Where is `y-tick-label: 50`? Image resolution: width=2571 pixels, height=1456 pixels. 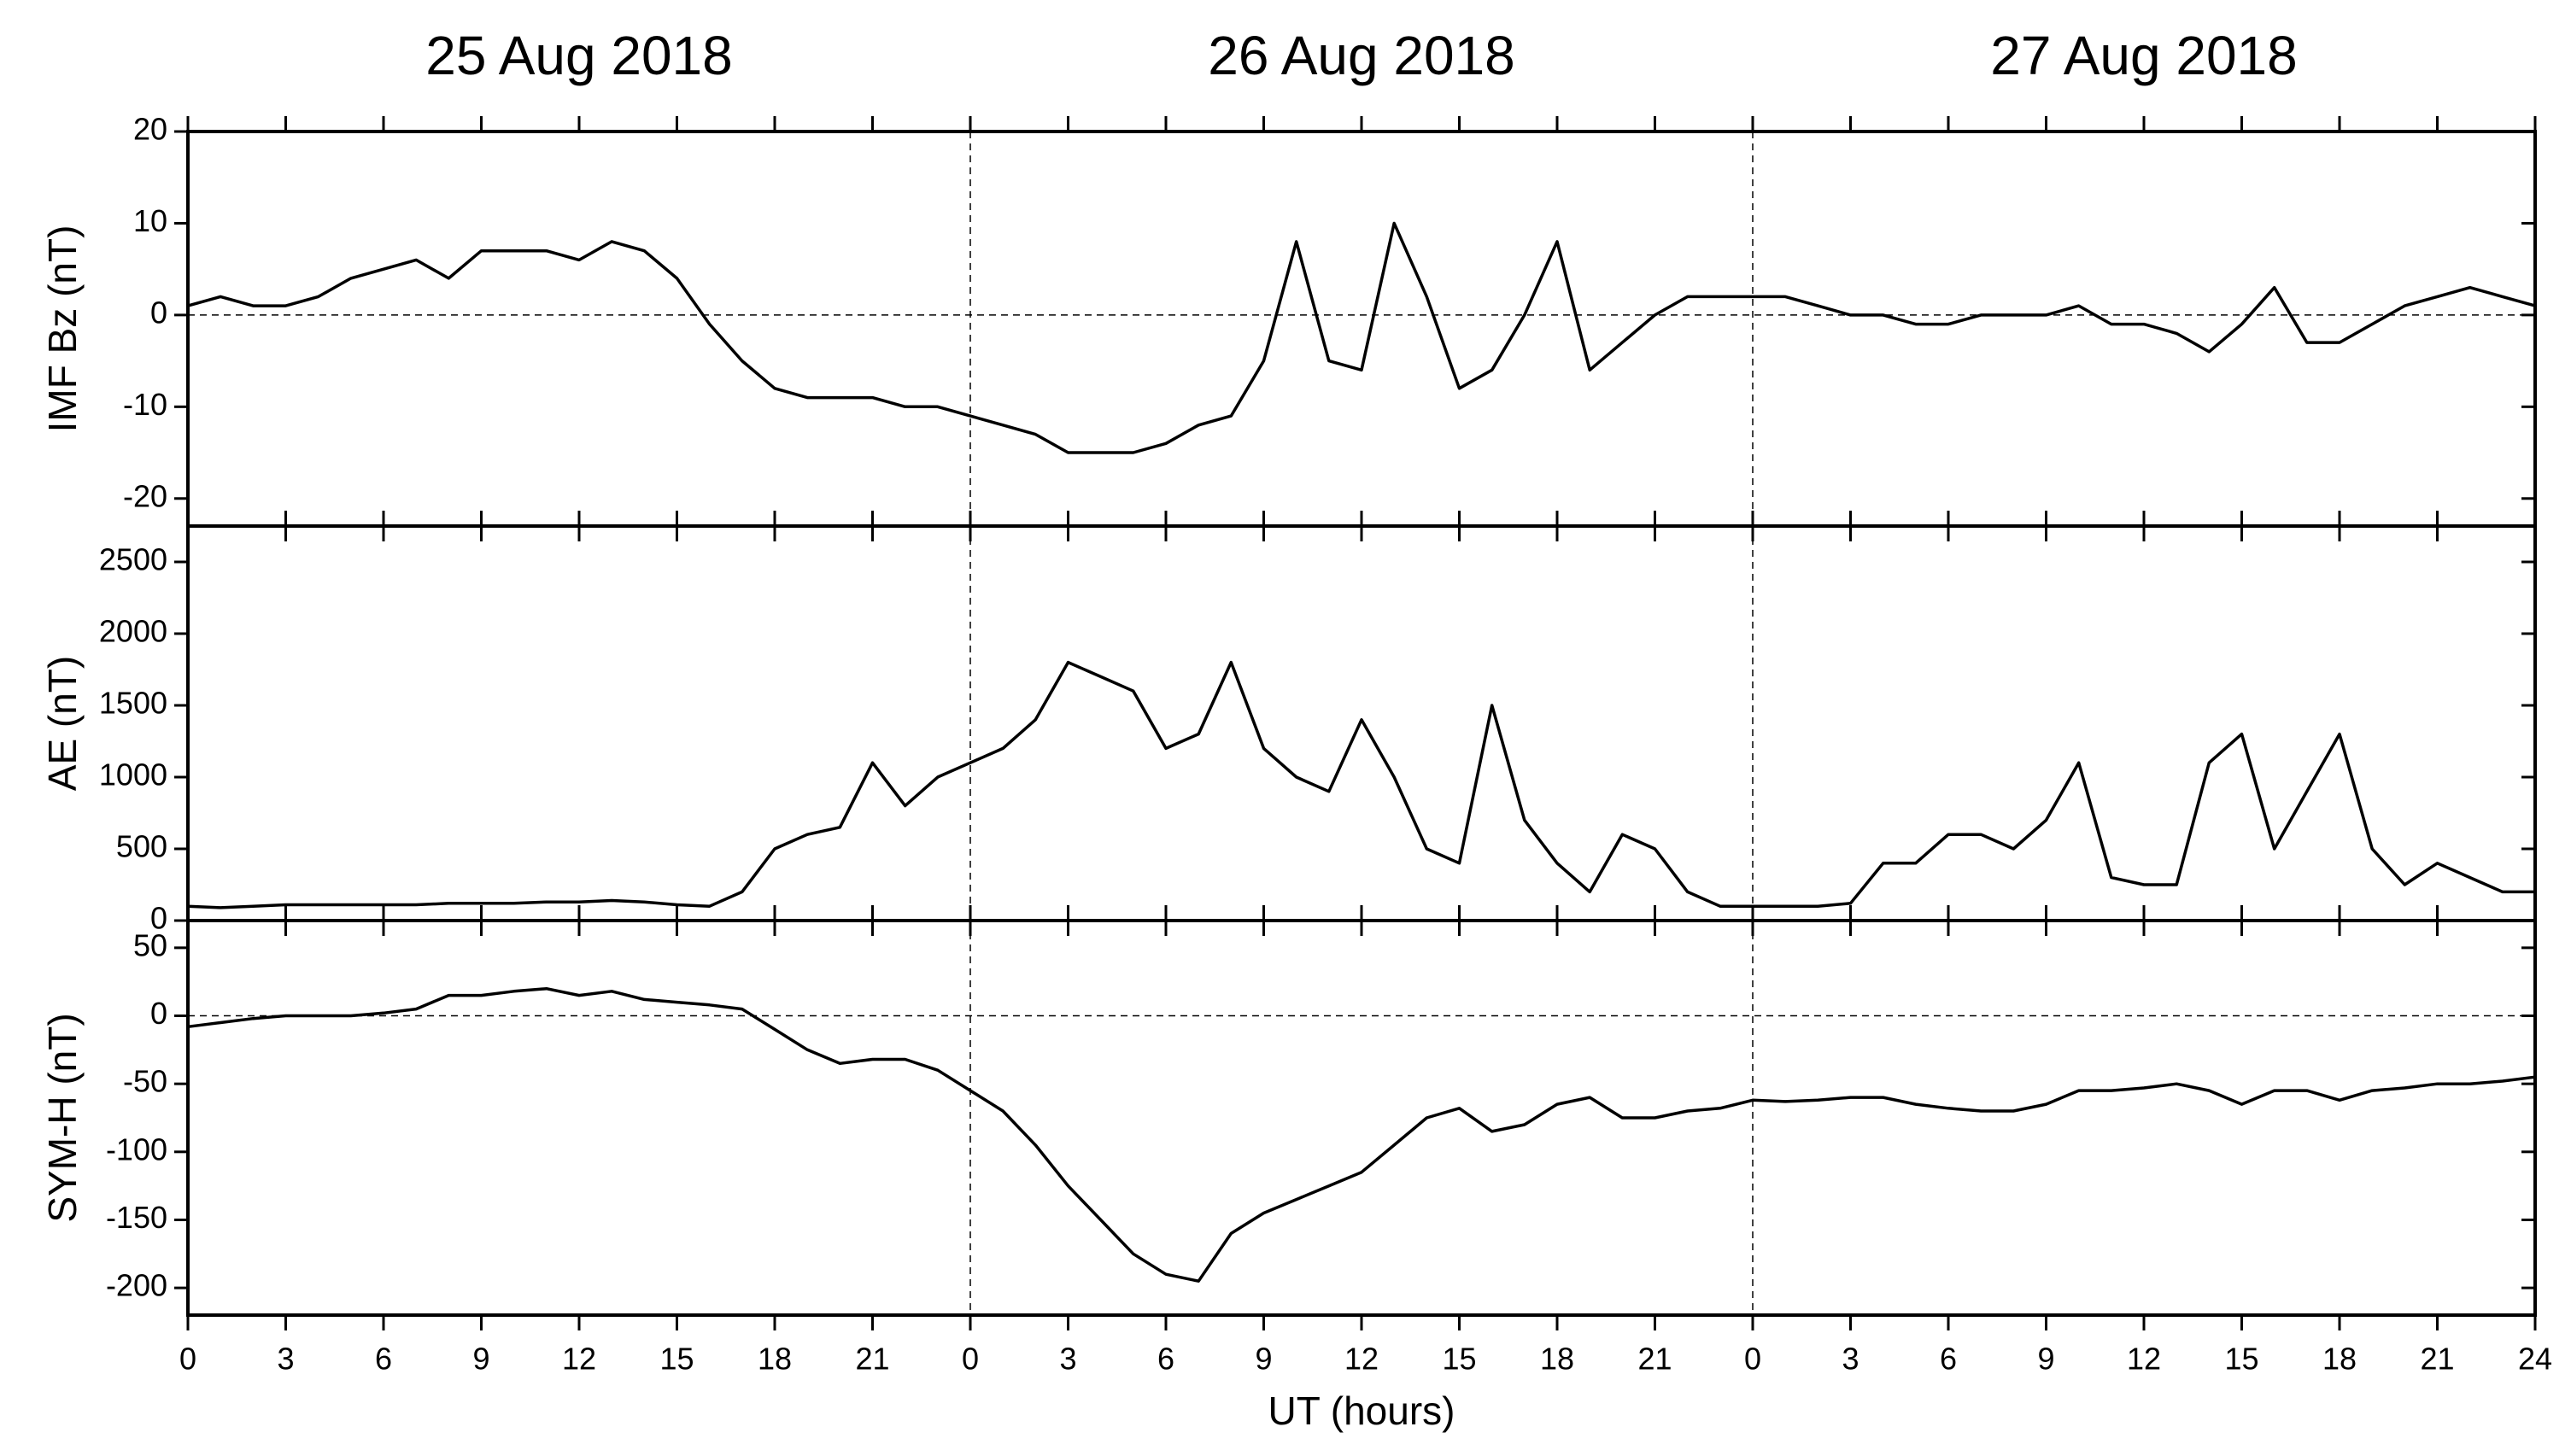
y-tick-label: 50 is located at coordinates (150, 945).